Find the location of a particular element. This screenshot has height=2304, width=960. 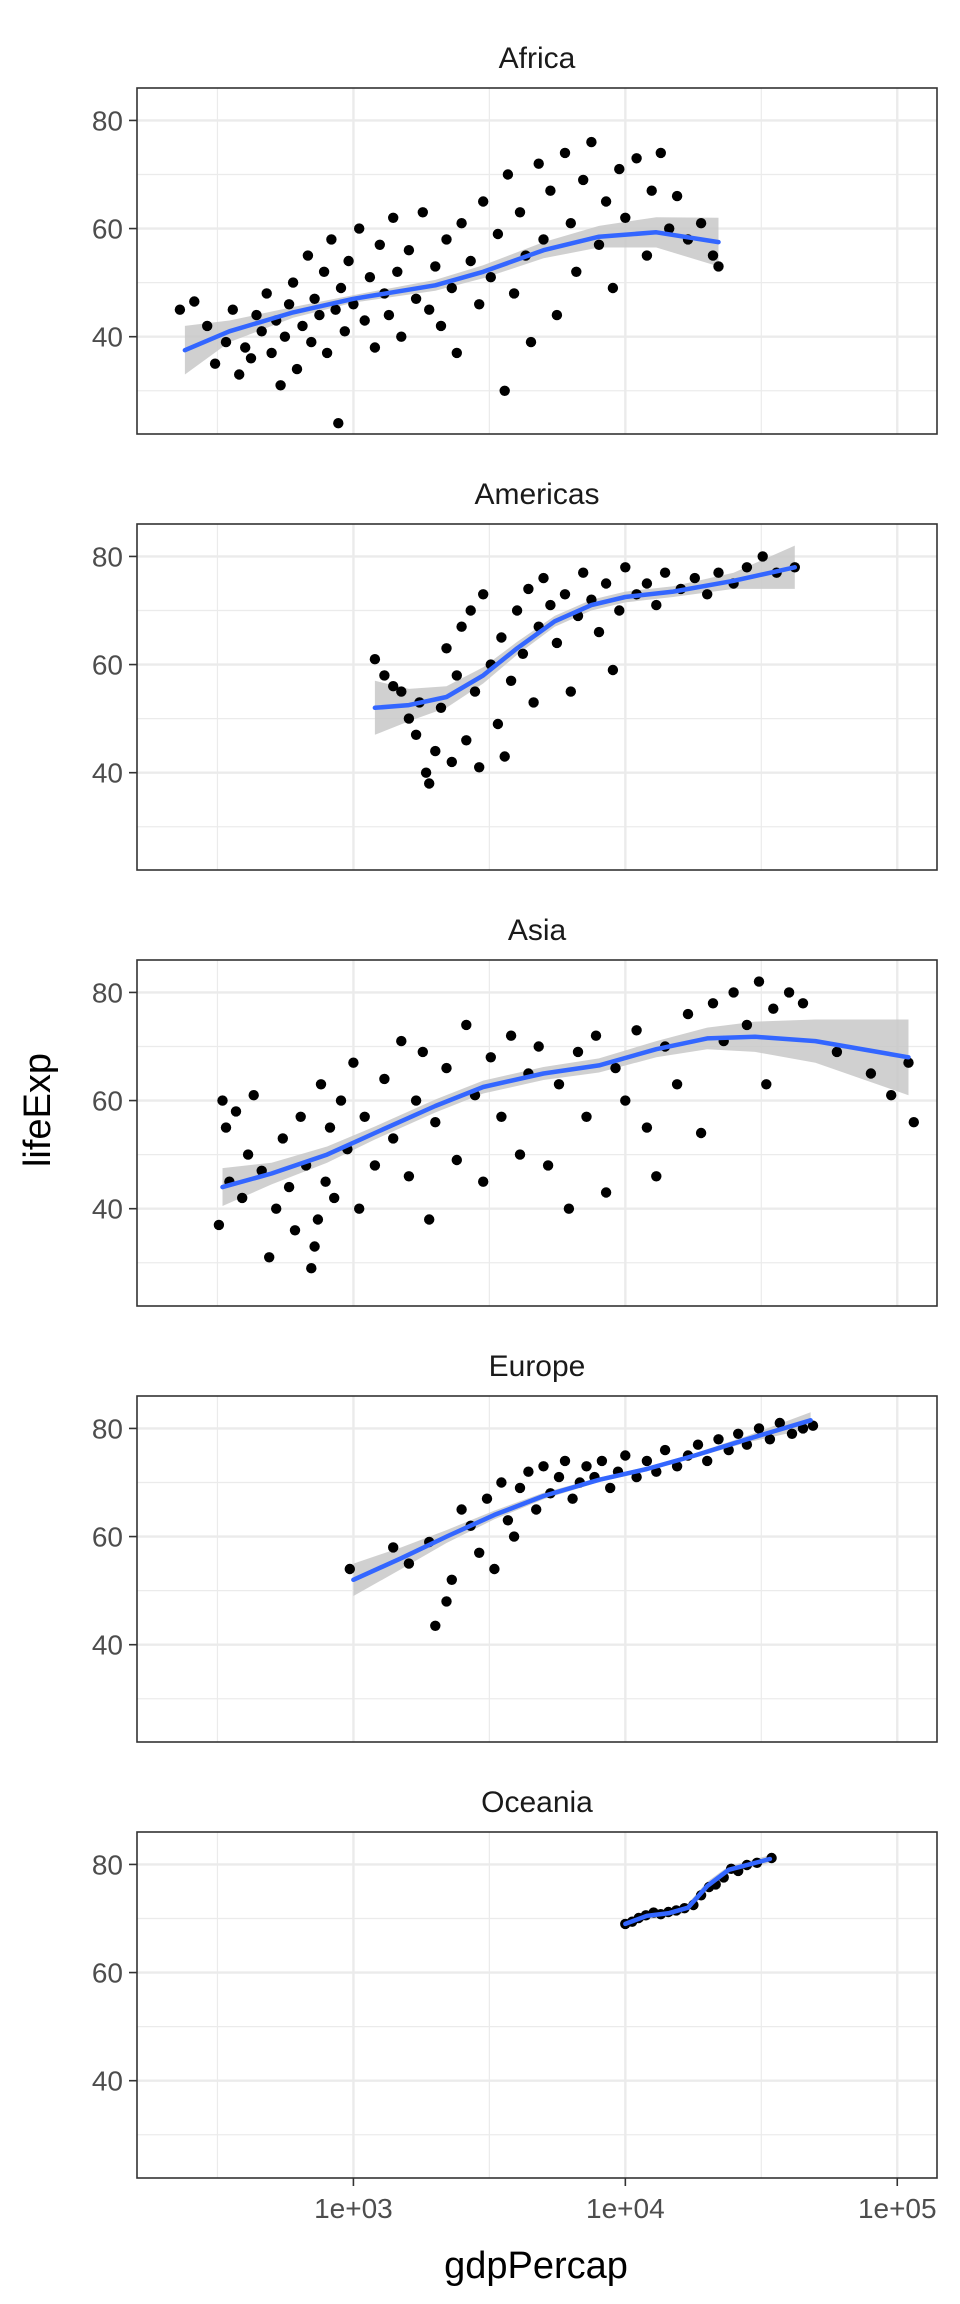

y-tick-label: 80 is located at coordinates (107, 1428).